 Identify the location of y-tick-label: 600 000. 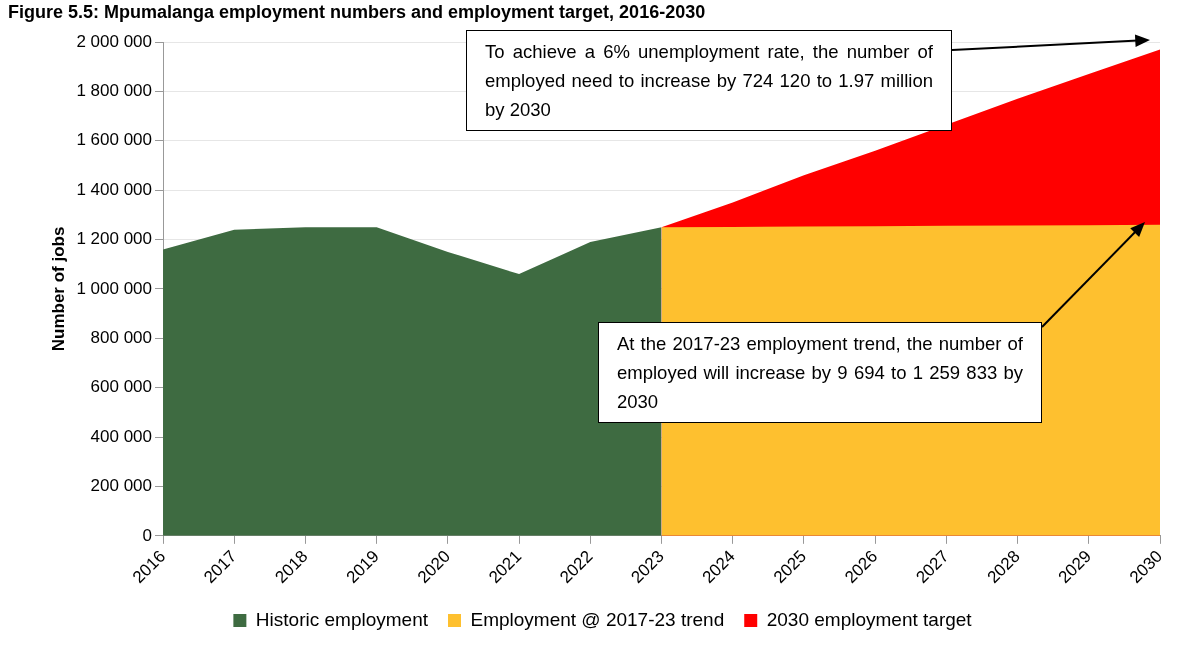
(121, 387).